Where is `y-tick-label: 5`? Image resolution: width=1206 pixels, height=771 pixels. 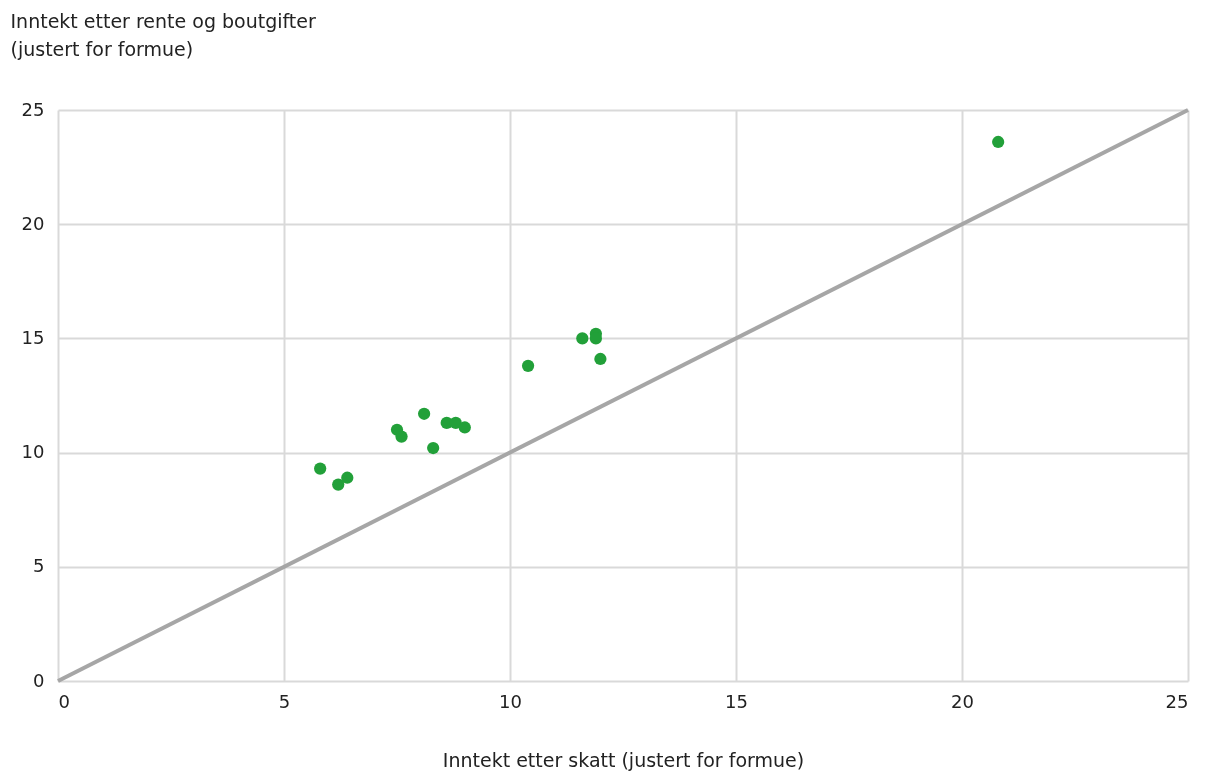
y-tick-label: 5 is located at coordinates (39, 566).